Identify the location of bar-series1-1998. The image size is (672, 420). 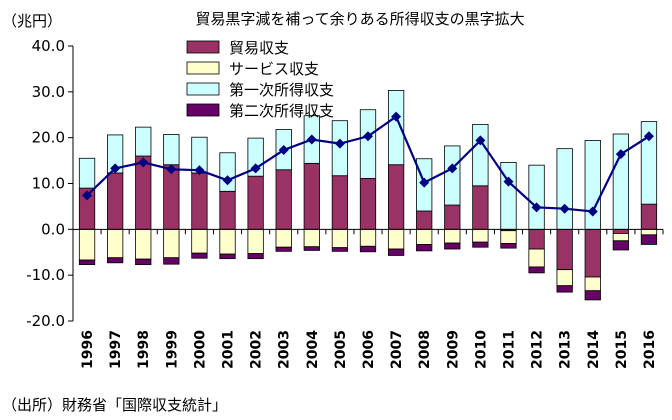
(143, 244).